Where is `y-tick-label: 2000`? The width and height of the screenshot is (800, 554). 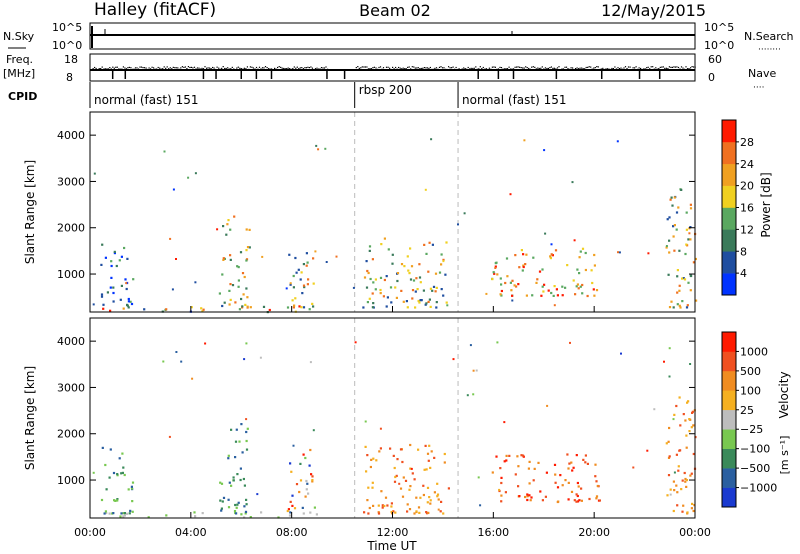
y-tick-label: 2000 is located at coordinates (71, 228).